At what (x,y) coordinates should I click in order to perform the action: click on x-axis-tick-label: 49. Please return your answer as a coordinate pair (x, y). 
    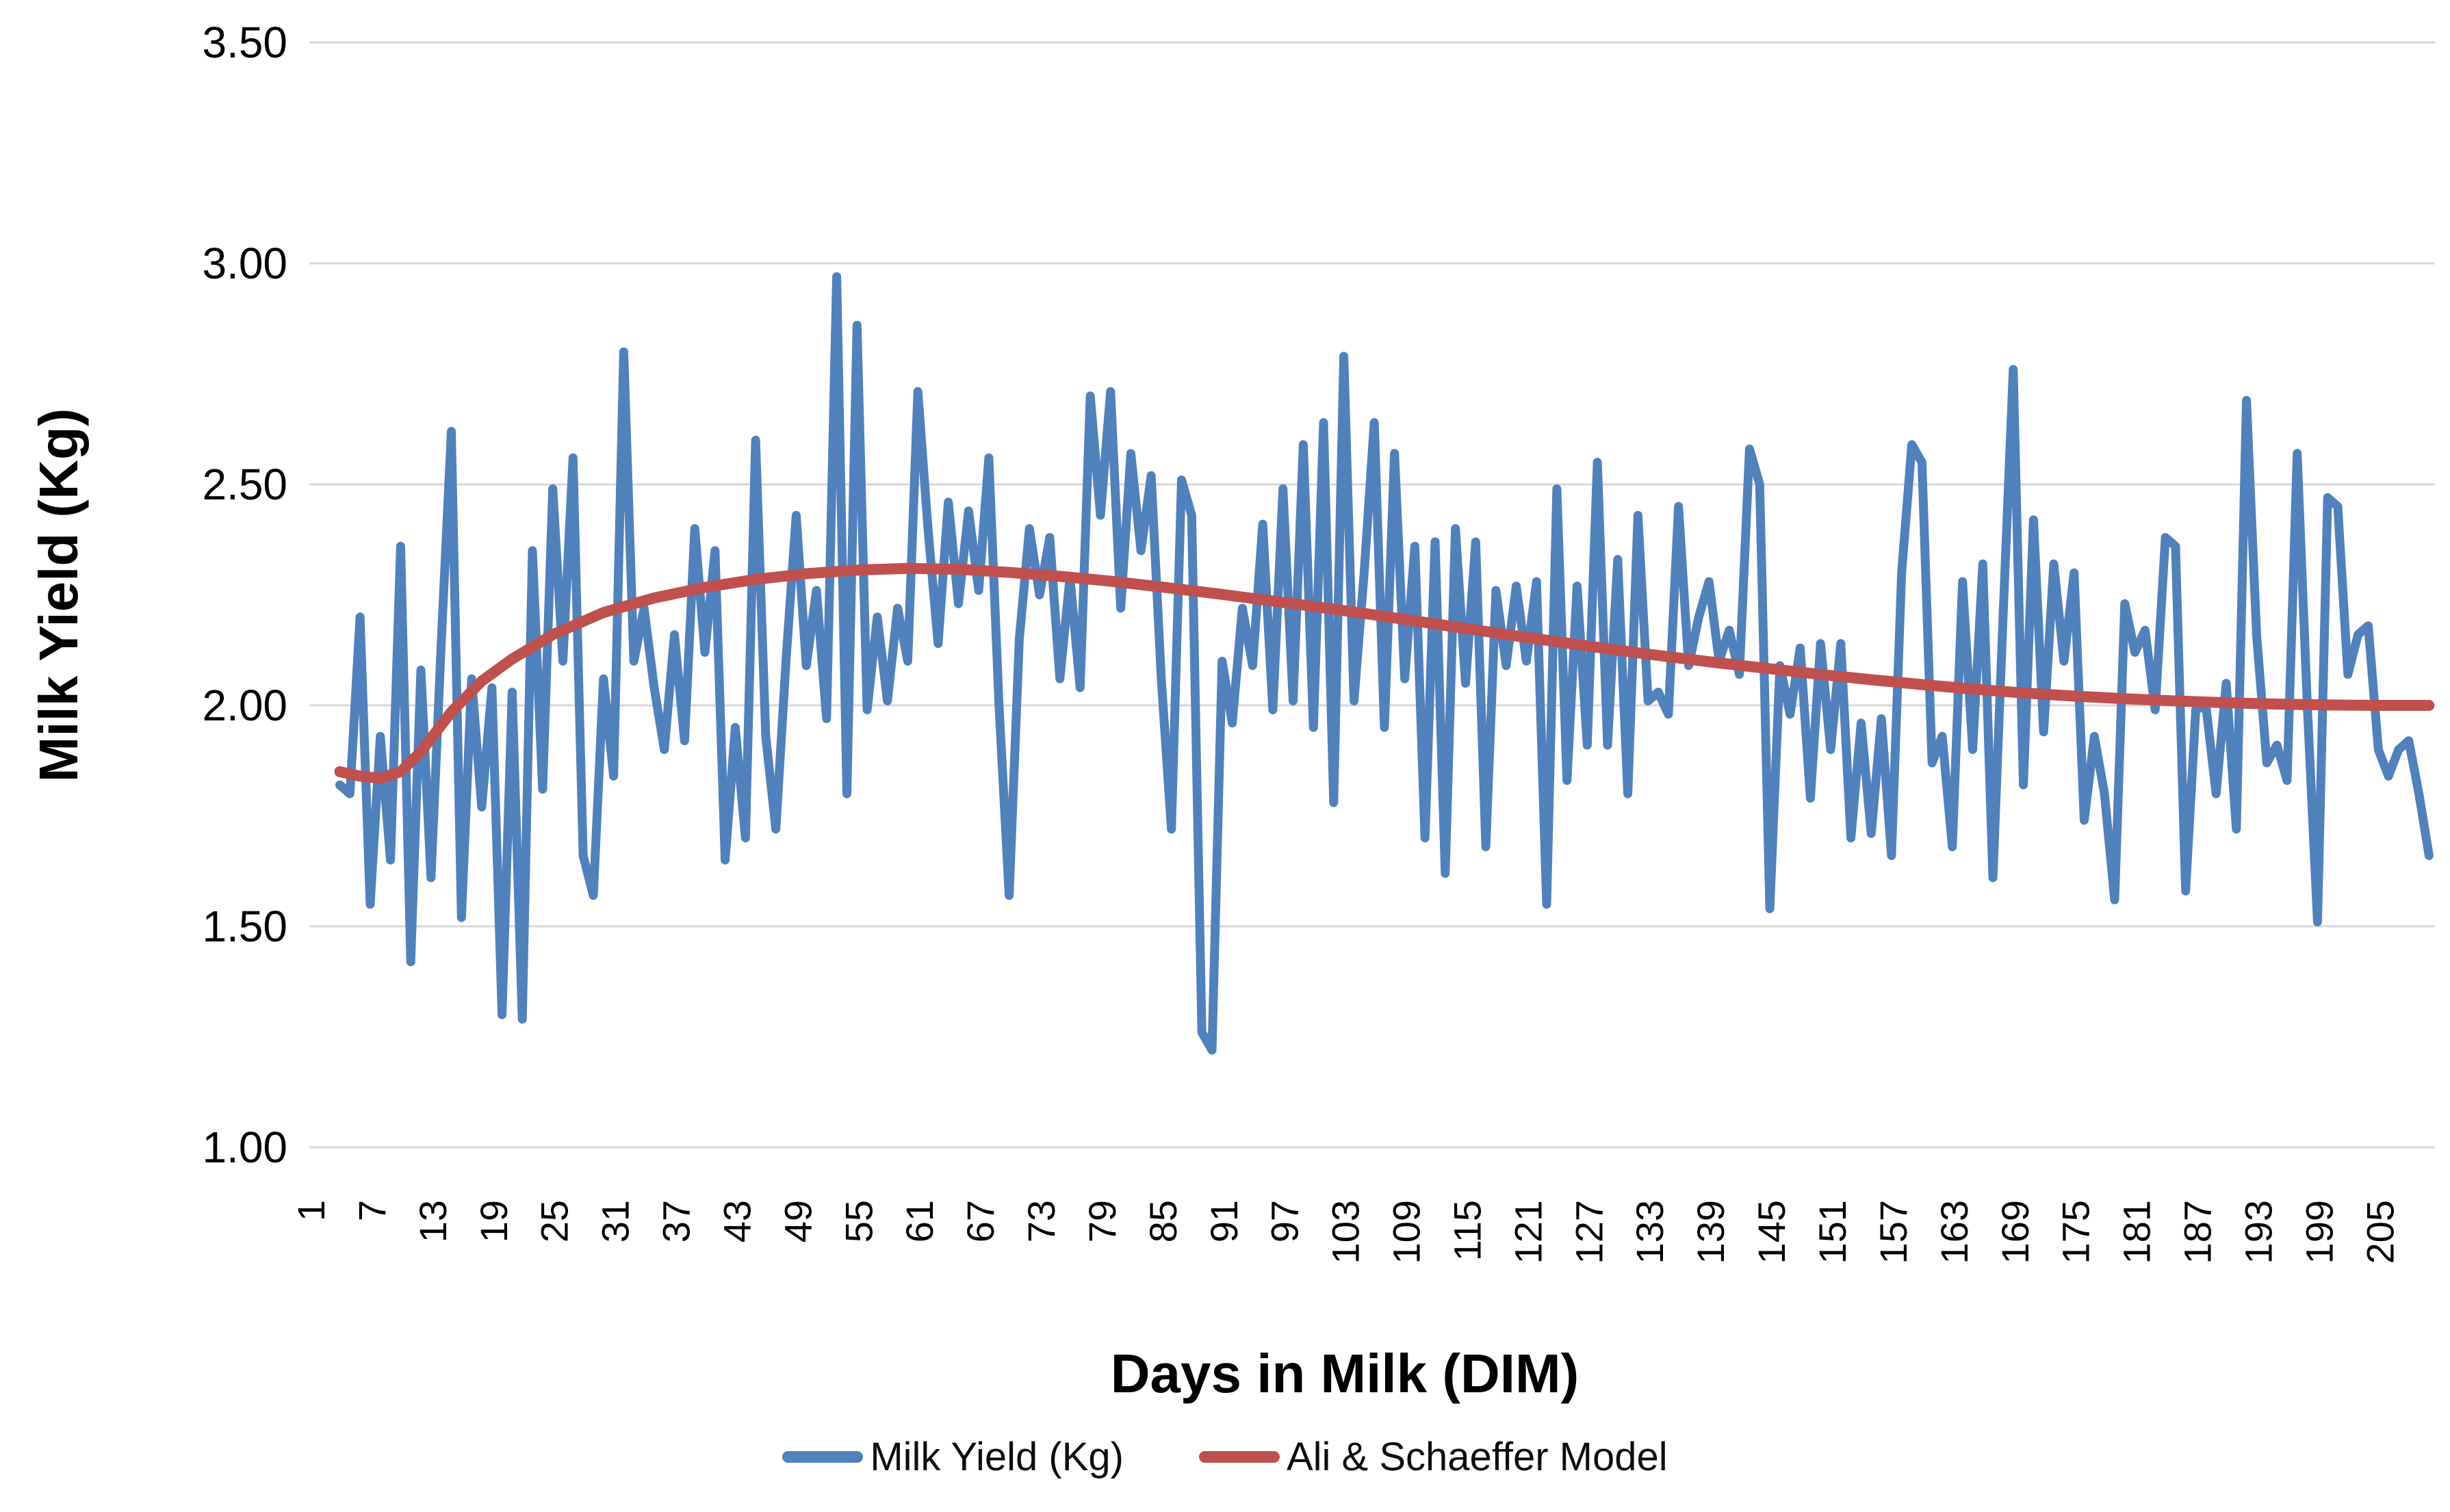
    Looking at the image, I should click on (797, 1221).